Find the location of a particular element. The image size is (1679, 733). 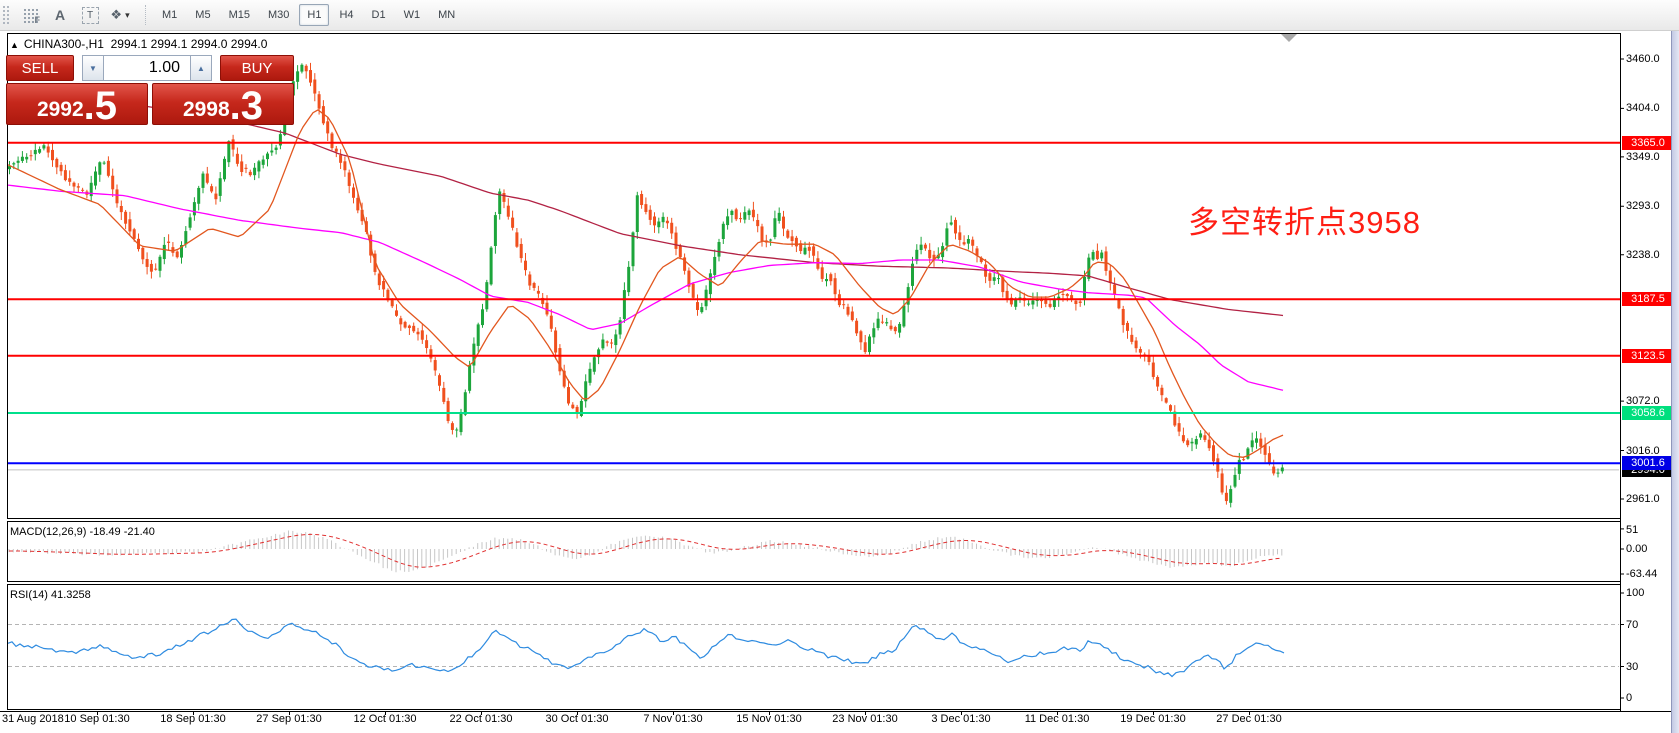

dropdown-caret-icon: ▾ is located at coordinates (127, 14).